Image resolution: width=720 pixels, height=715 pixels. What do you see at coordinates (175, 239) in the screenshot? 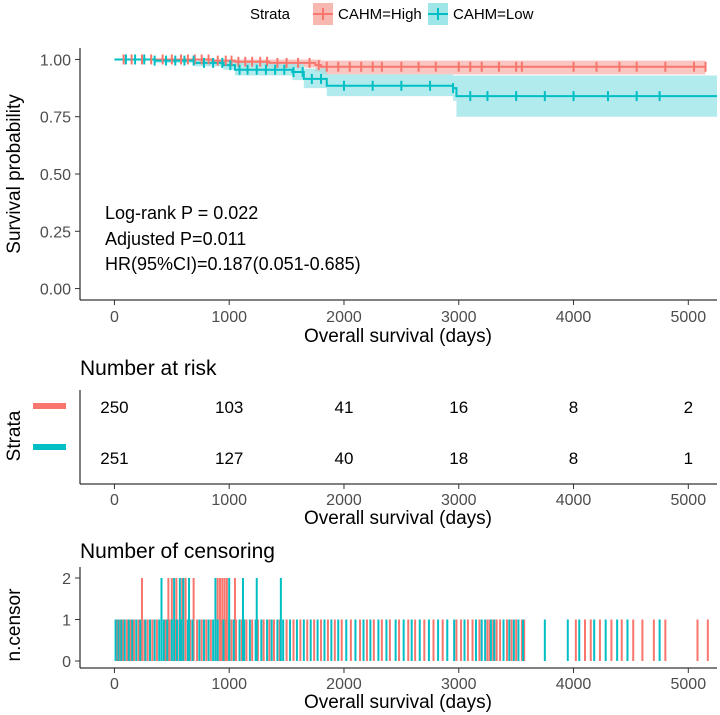
I see `adjusted-p-annotation: Adjusted P=0.011` at bounding box center [175, 239].